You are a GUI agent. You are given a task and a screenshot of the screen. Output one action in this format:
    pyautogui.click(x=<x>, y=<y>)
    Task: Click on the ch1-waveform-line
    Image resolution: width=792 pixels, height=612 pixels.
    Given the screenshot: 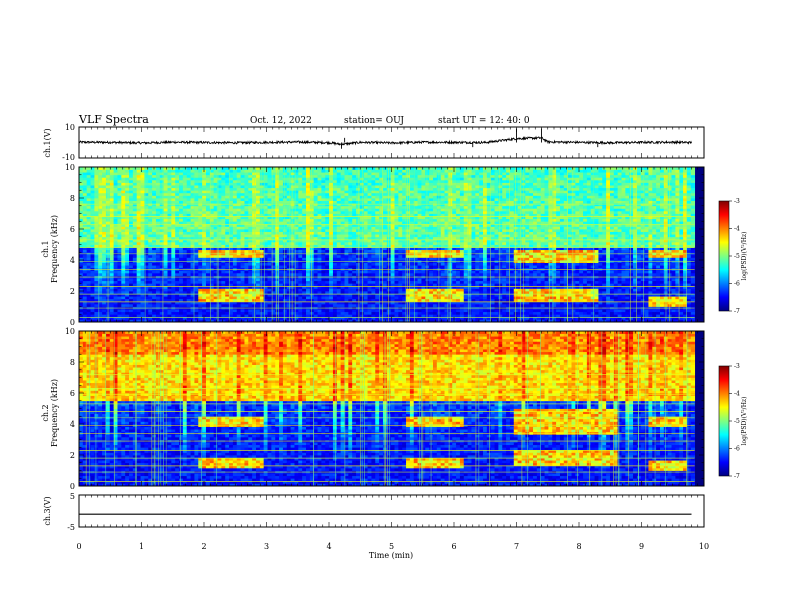 What is the action you would take?
    pyautogui.click(x=385, y=141)
    